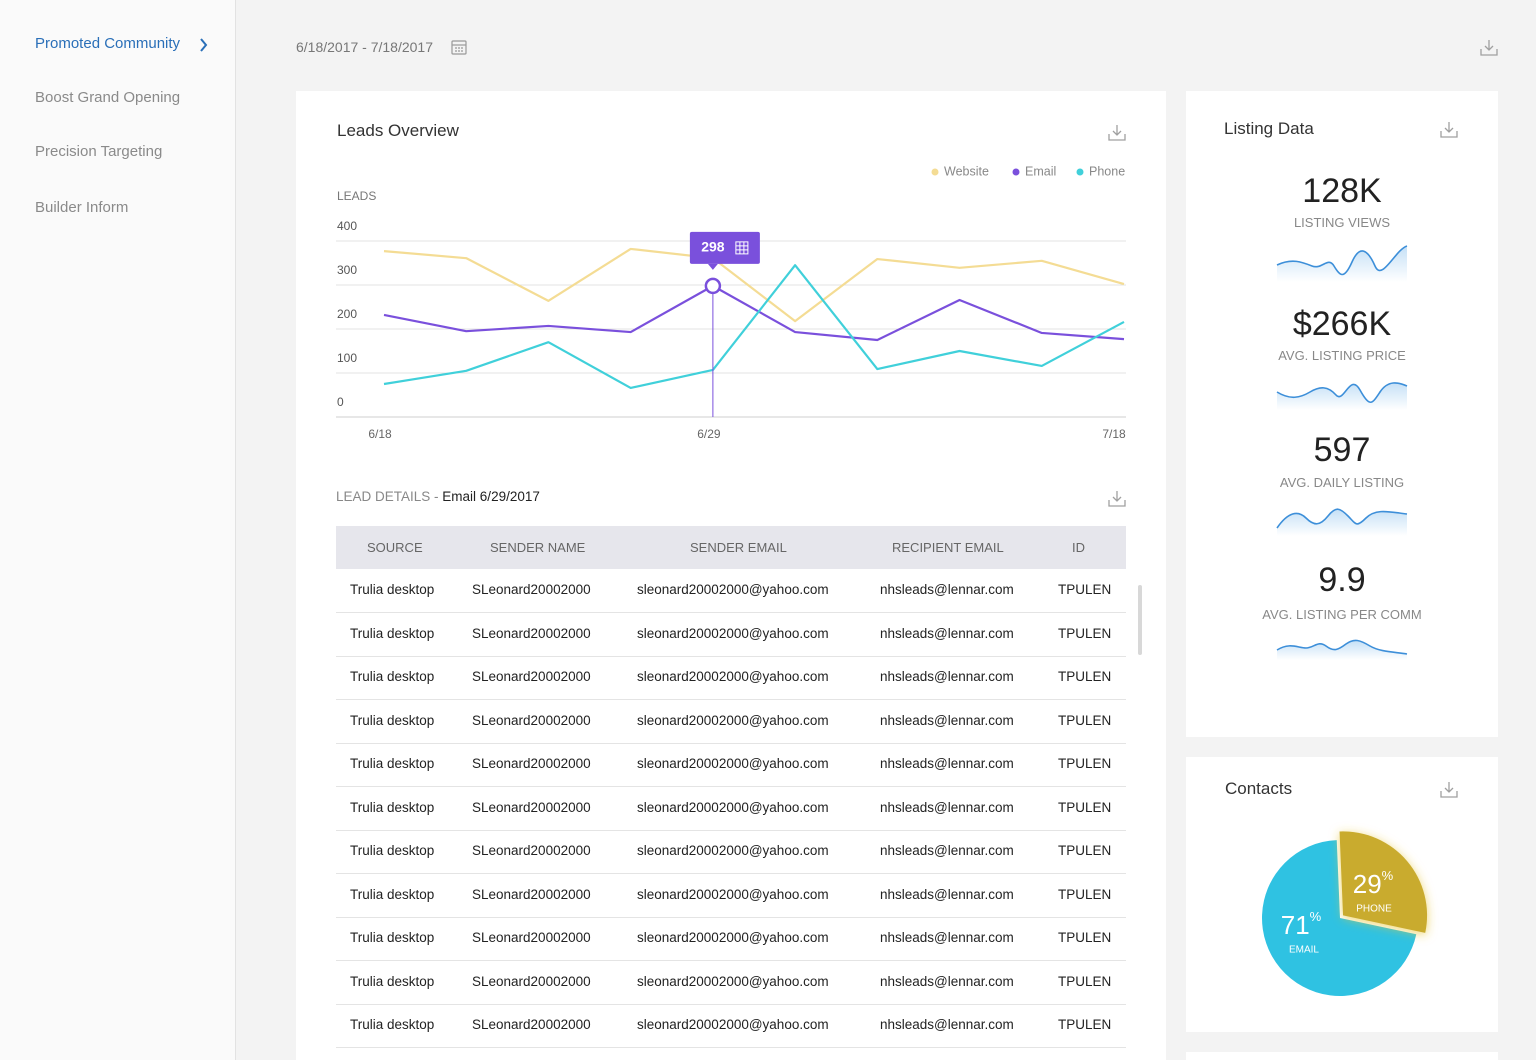  I want to click on stat-value: 9.9, so click(1342, 580).